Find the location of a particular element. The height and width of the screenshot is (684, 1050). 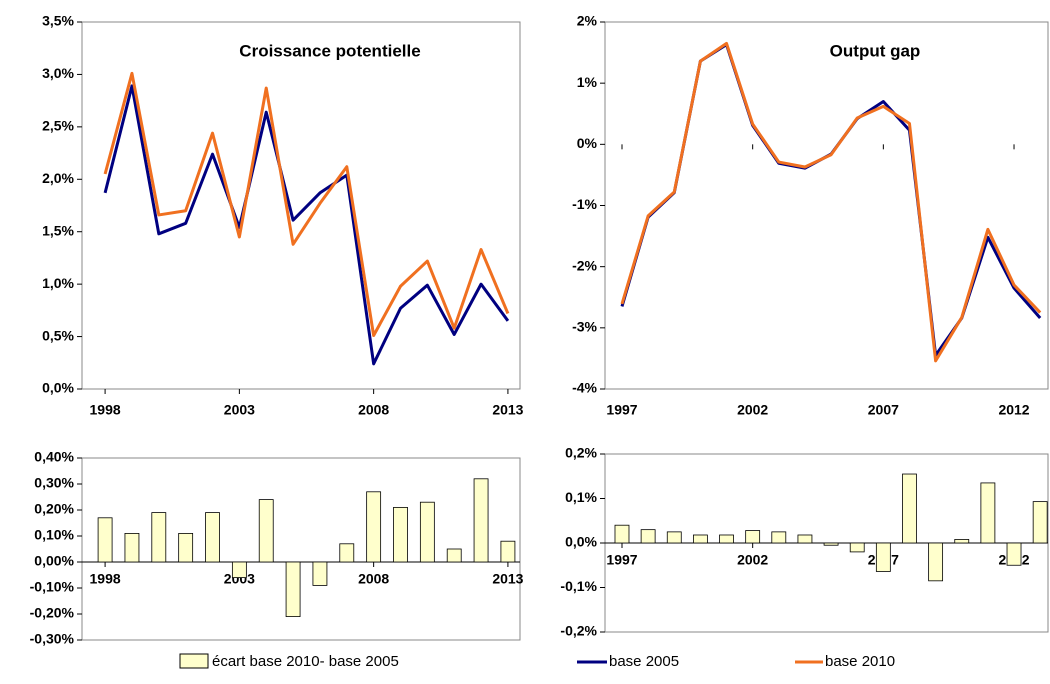

y-tick-label: 3,0% is located at coordinates (58, 73).